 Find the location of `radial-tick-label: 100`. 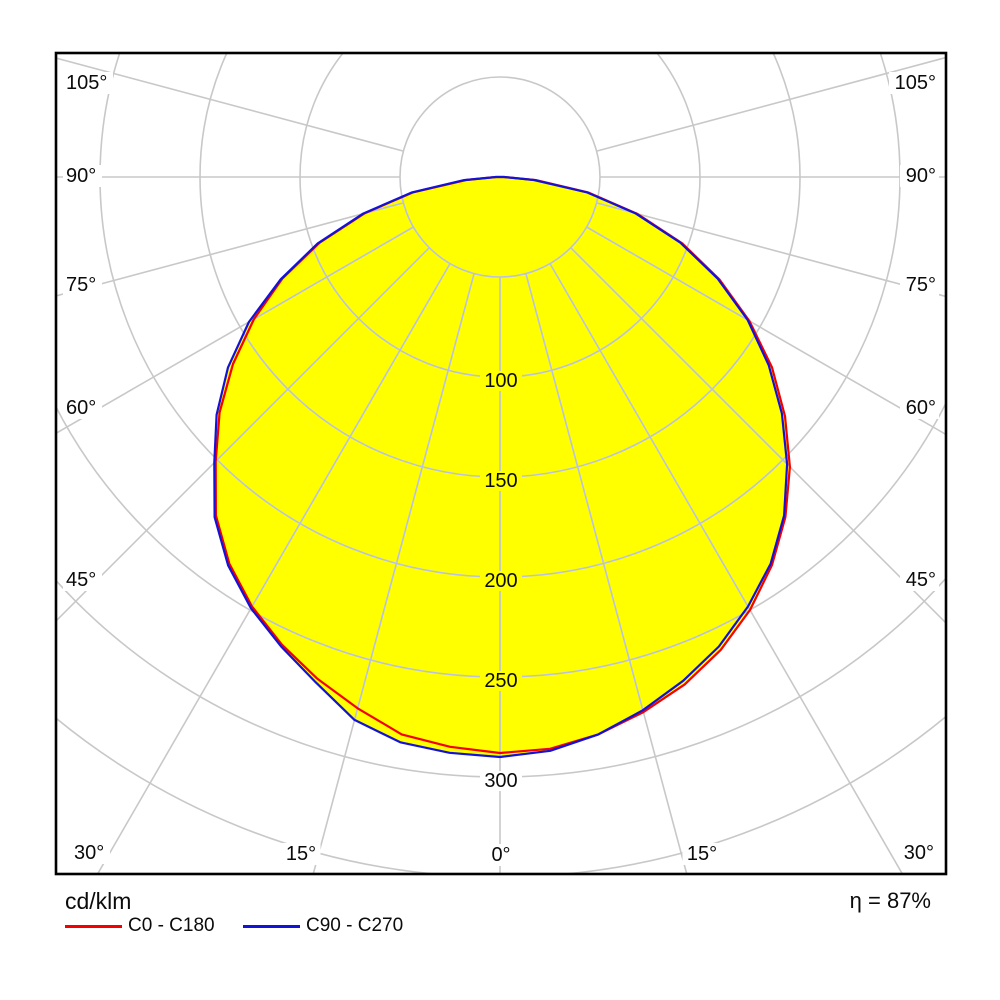

radial-tick-label: 100 is located at coordinates (500, 381).